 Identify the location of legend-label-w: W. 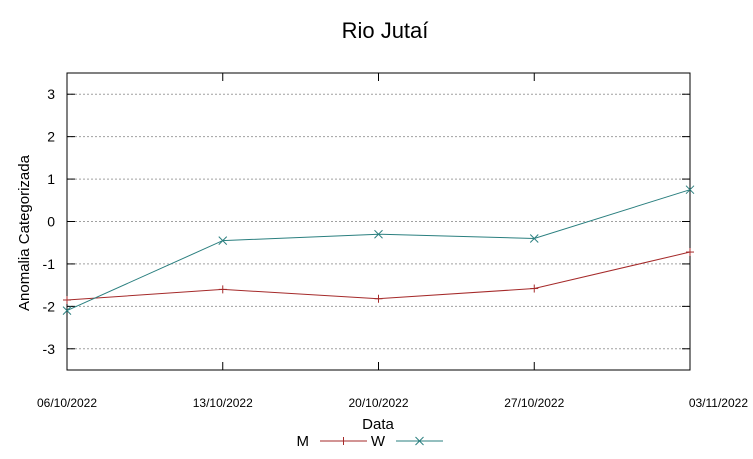
(378, 441).